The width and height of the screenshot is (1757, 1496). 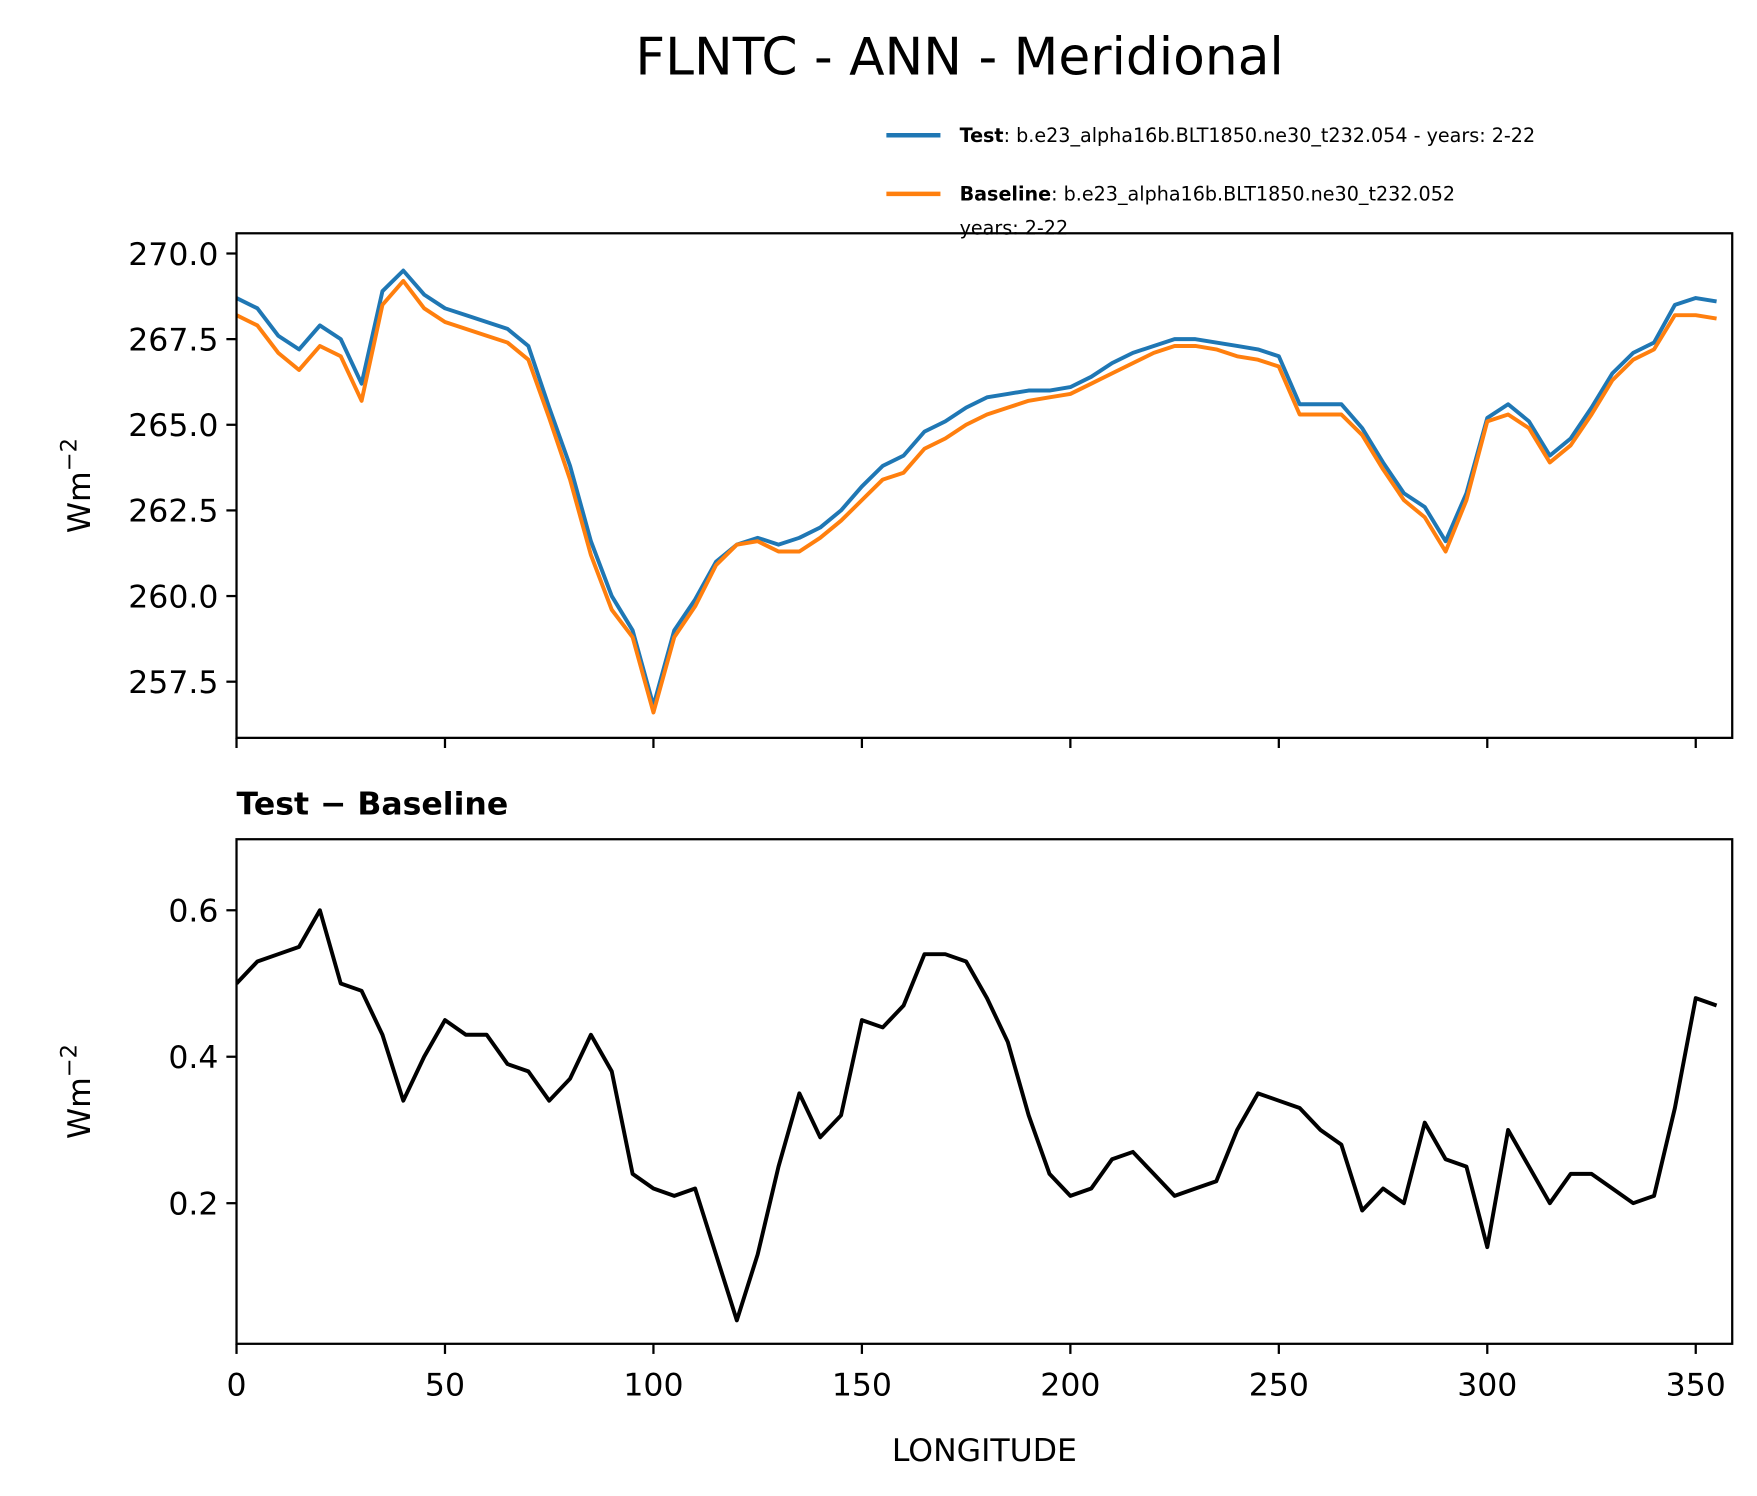 I want to click on y-tick-label: 0.4, so click(x=193, y=1058).